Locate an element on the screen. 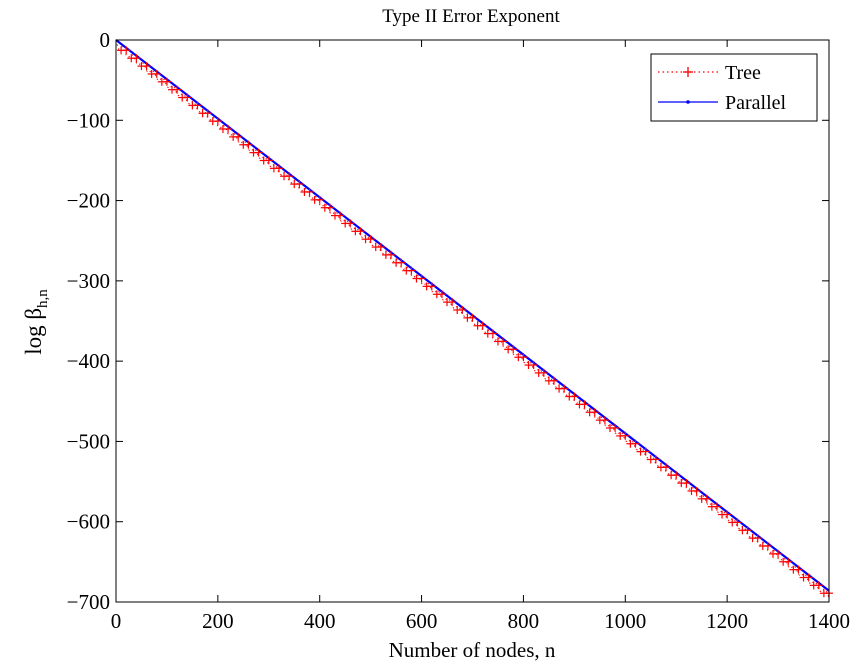 Image resolution: width=858 pixels, height=666 pixels. legend: Tree Parallel is located at coordinates (734, 87).